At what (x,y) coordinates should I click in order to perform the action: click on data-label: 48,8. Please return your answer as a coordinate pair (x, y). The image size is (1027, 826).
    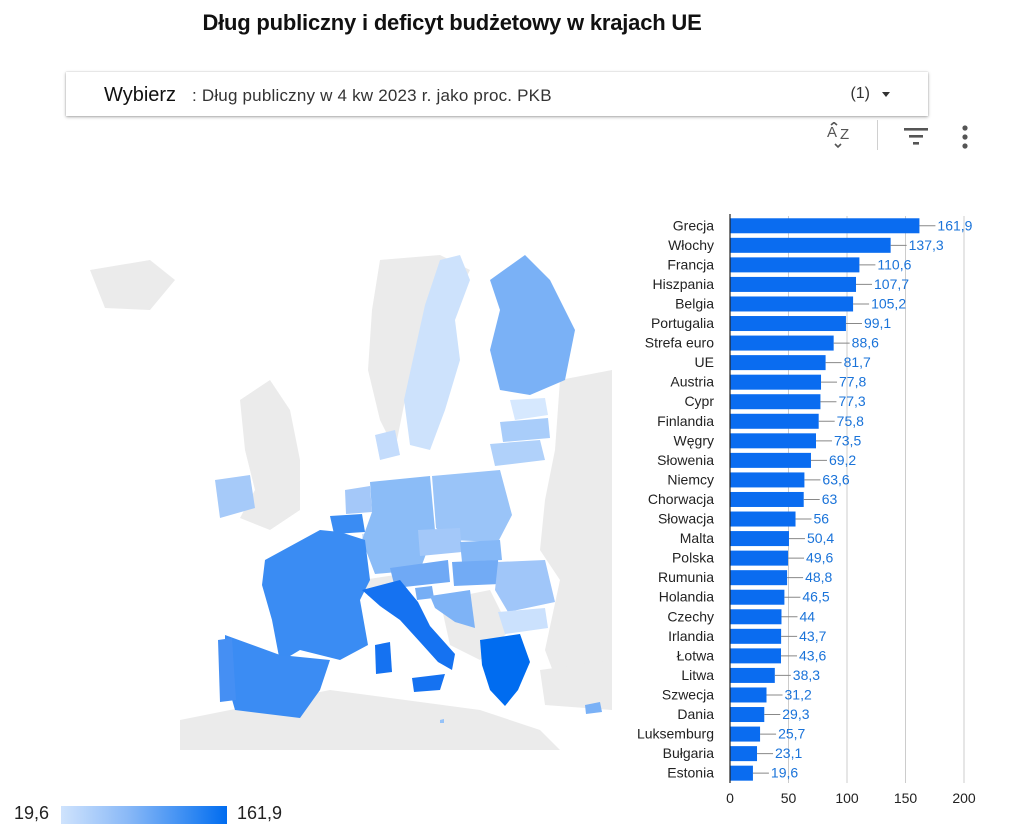
    Looking at the image, I should click on (818, 577).